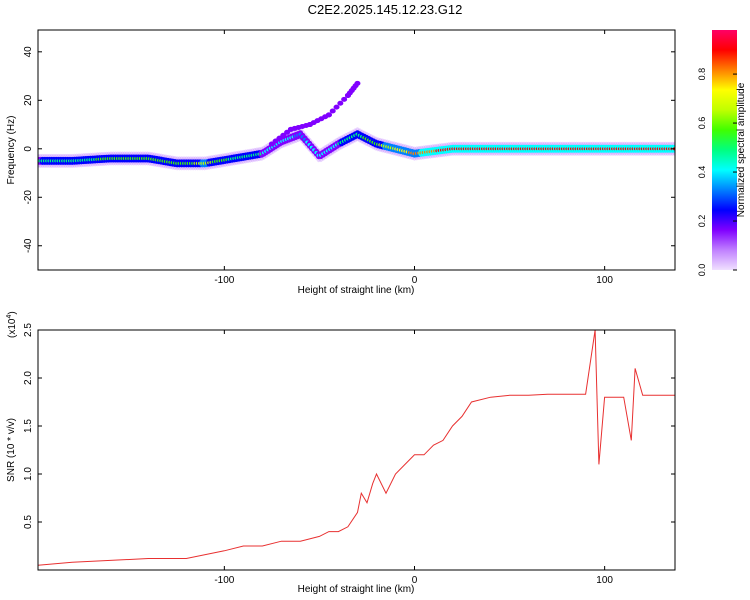 The image size is (750, 600). Describe the element at coordinates (9, 317) in the screenshot. I see `snr-multiplier-exp: 4` at that location.